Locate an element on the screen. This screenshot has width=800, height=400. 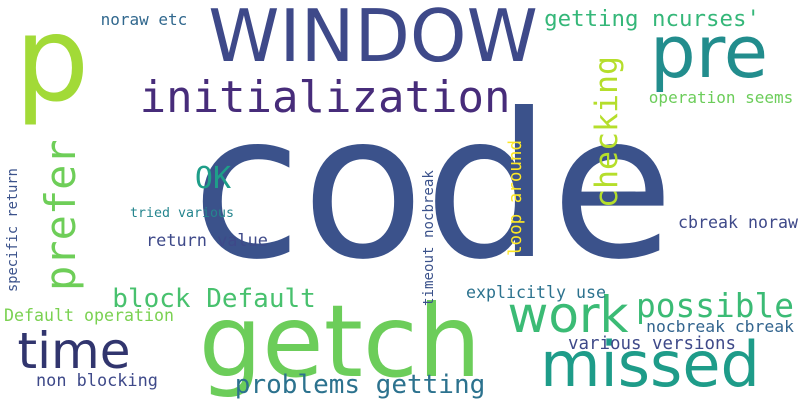
word-missed: missed is located at coordinates (650, 364).